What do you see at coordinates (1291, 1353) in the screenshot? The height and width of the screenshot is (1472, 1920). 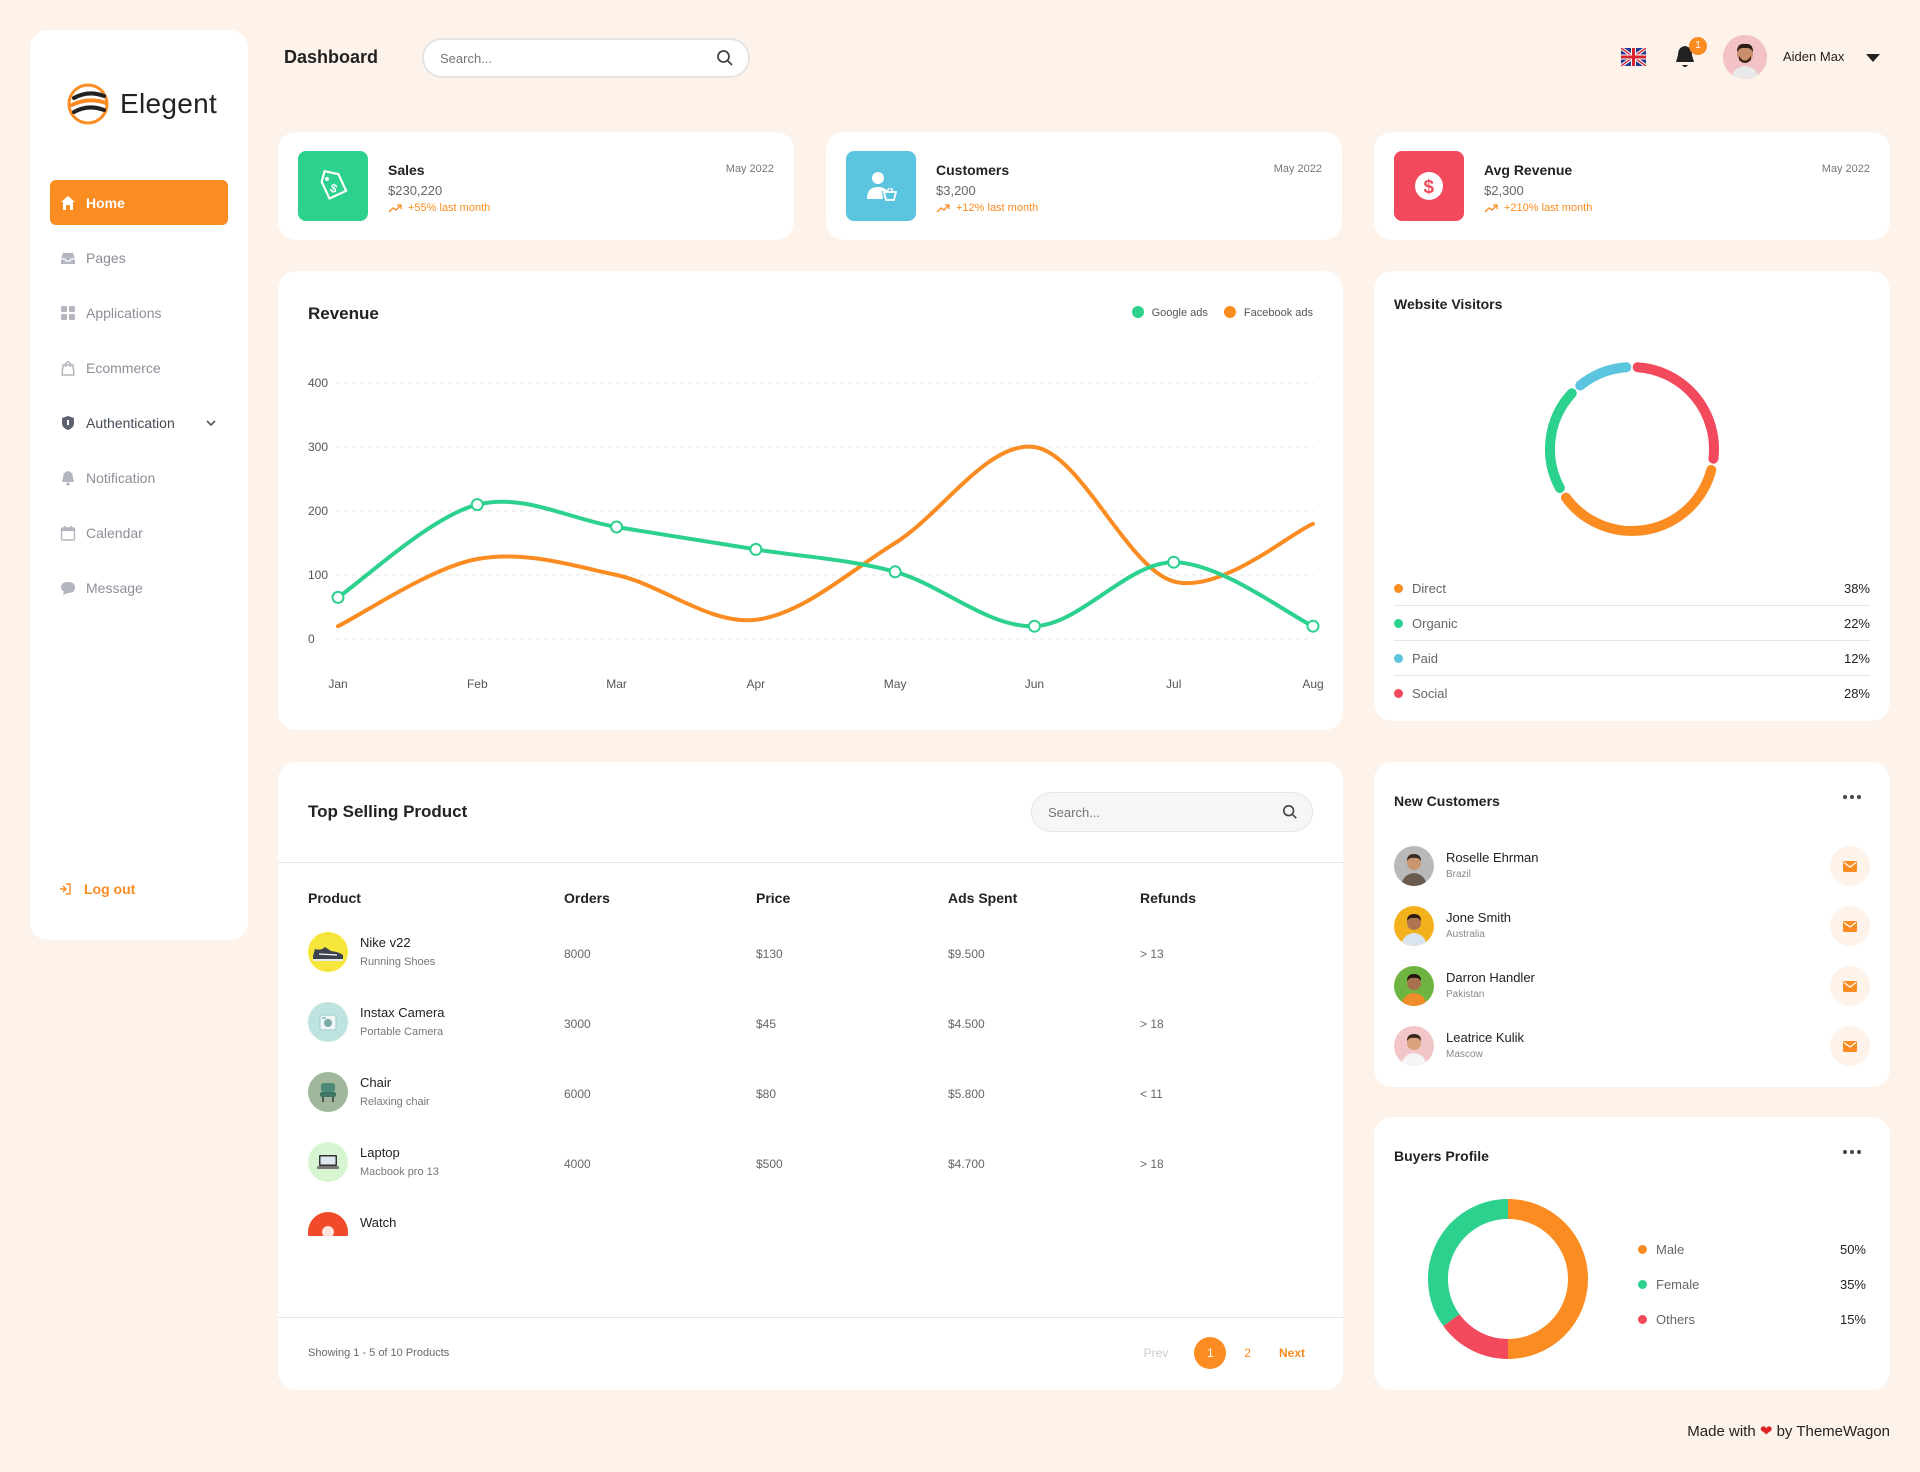 I see `next-page-button: Next` at bounding box center [1291, 1353].